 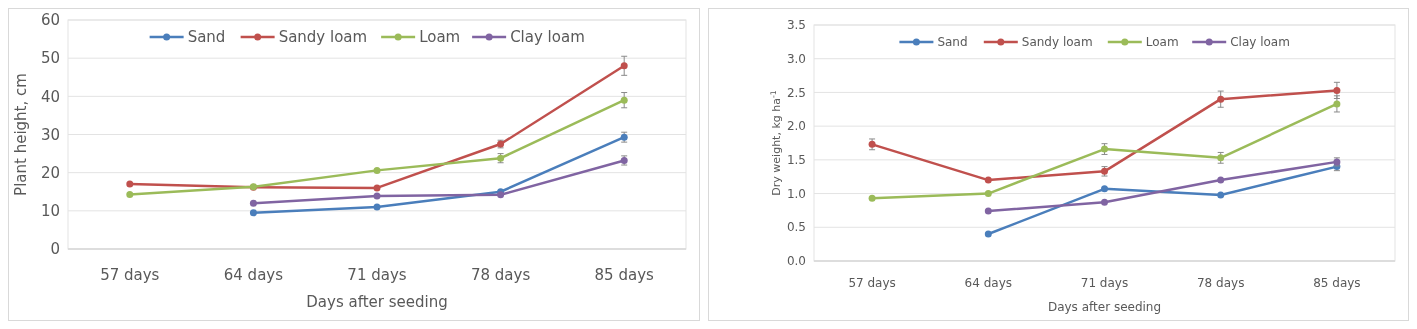 I want to click on y-tick-label: 2.5, so click(x=796, y=92).